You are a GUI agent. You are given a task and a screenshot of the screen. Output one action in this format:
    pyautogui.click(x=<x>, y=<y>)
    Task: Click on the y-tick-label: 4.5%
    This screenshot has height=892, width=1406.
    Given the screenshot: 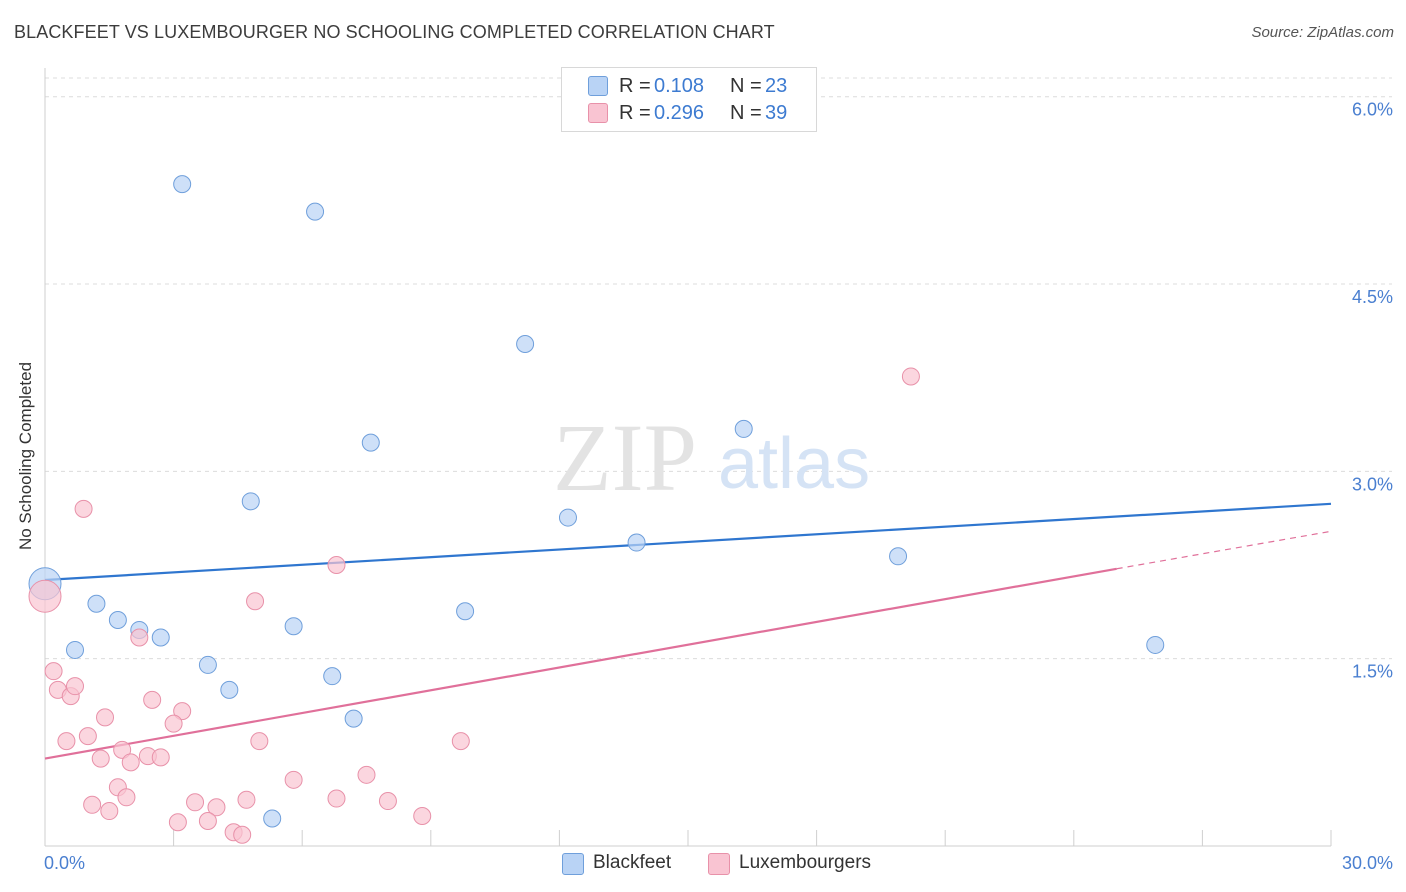 What is the action you would take?
    pyautogui.click(x=1372, y=297)
    